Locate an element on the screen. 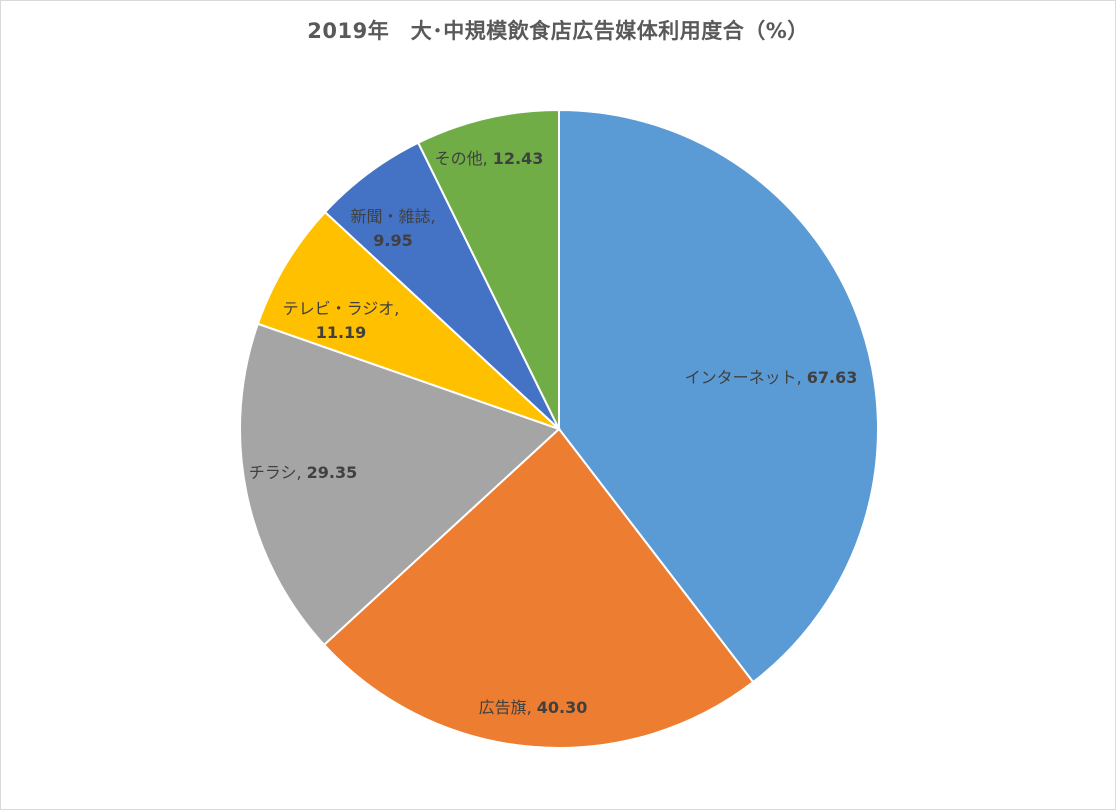  data-label-category: テレビ・ラジオ, is located at coordinates (341, 308).